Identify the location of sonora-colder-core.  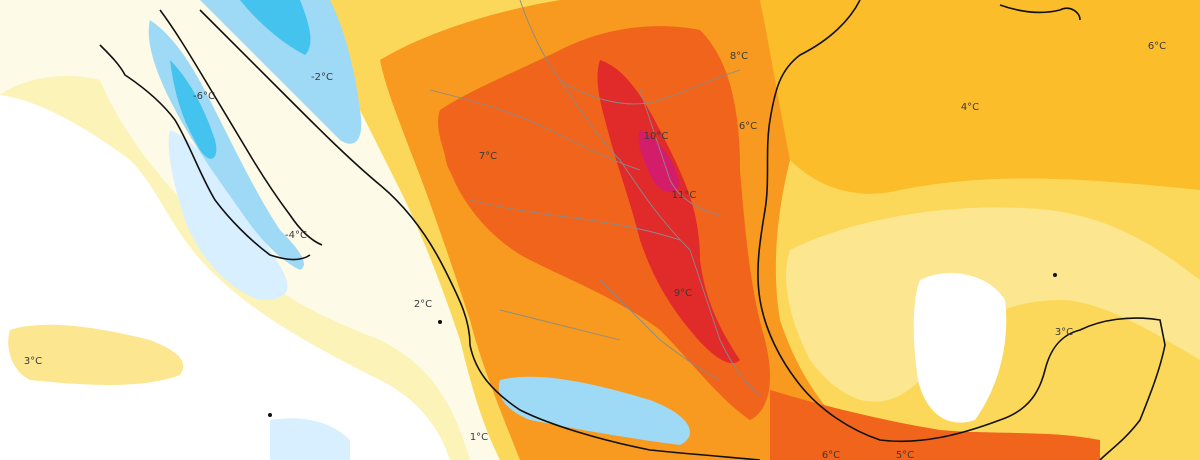
(275, 27).